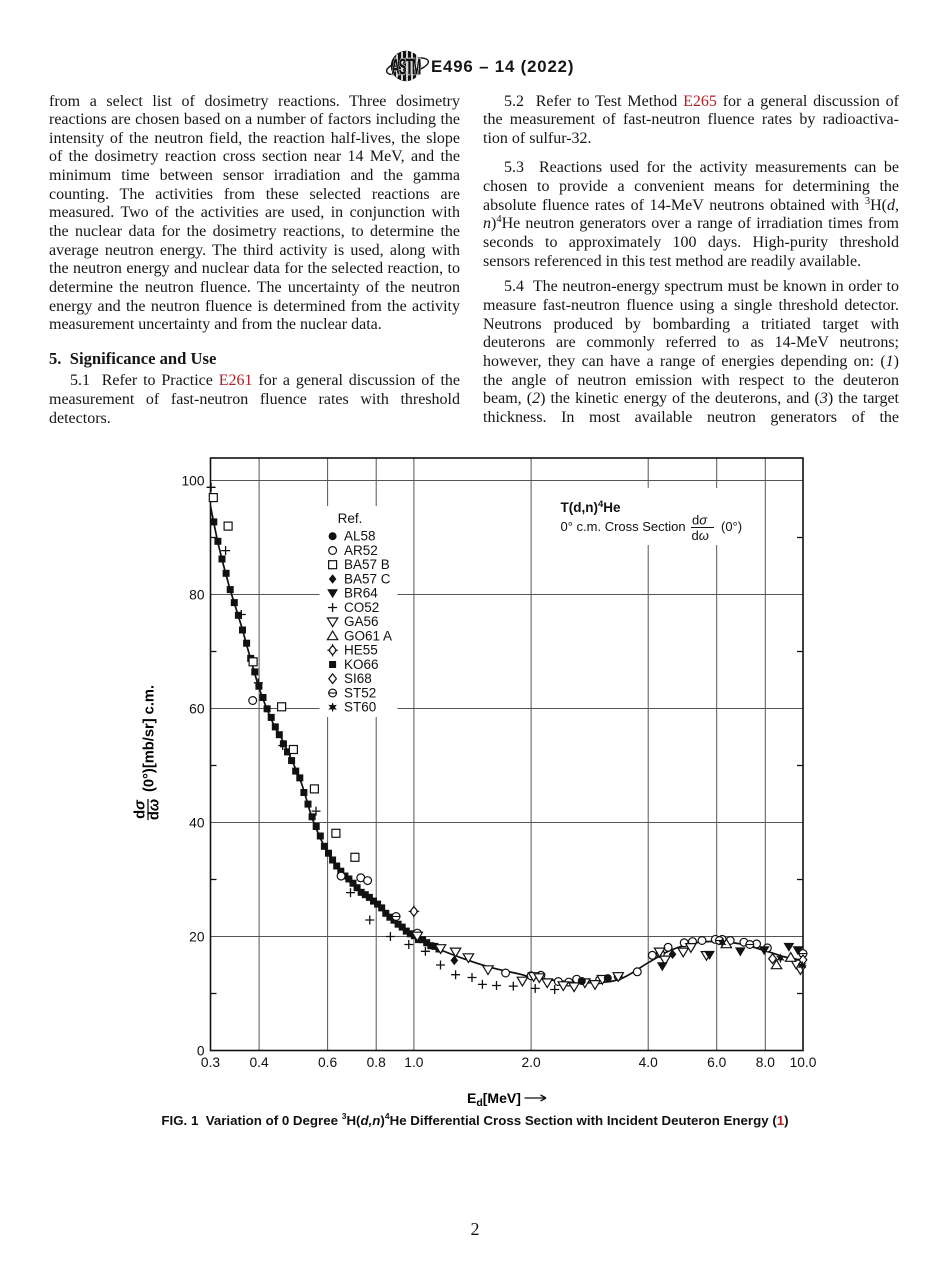 The height and width of the screenshot is (1272, 950). What do you see at coordinates (260, 1062) in the screenshot?
I see `svg-text: 0.4` at bounding box center [260, 1062].